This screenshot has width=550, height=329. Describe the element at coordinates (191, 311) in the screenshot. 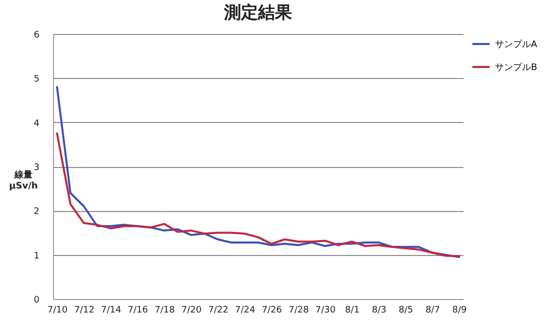

I see `x-tick-label: 7/20` at that location.